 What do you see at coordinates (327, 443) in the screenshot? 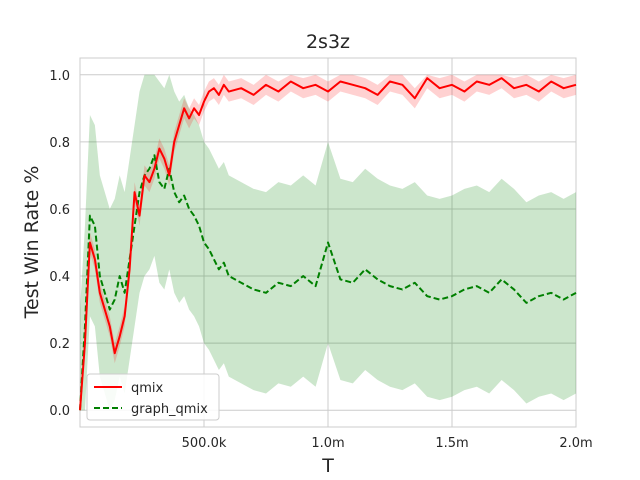
I see `x-tick-label: 1.0m` at bounding box center [327, 443].